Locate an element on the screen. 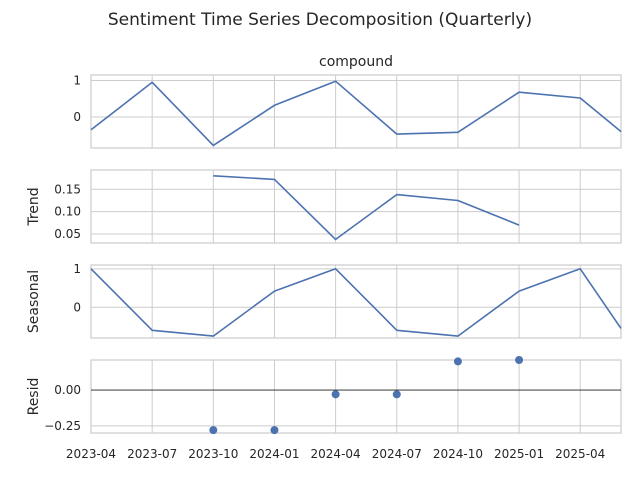 The width and height of the screenshot is (640, 480). xtick-5: 2024-07 is located at coordinates (397, 454).